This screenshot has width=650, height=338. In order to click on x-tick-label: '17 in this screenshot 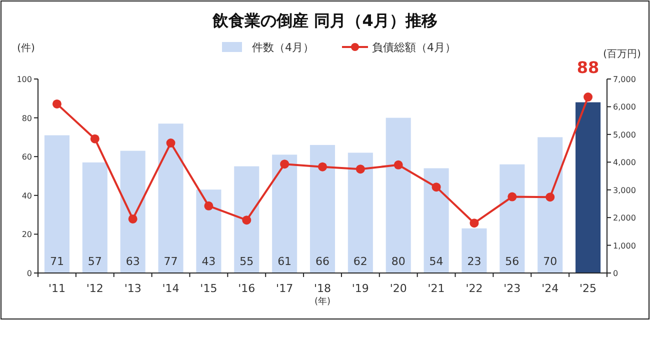, I will do `click(285, 288)`.